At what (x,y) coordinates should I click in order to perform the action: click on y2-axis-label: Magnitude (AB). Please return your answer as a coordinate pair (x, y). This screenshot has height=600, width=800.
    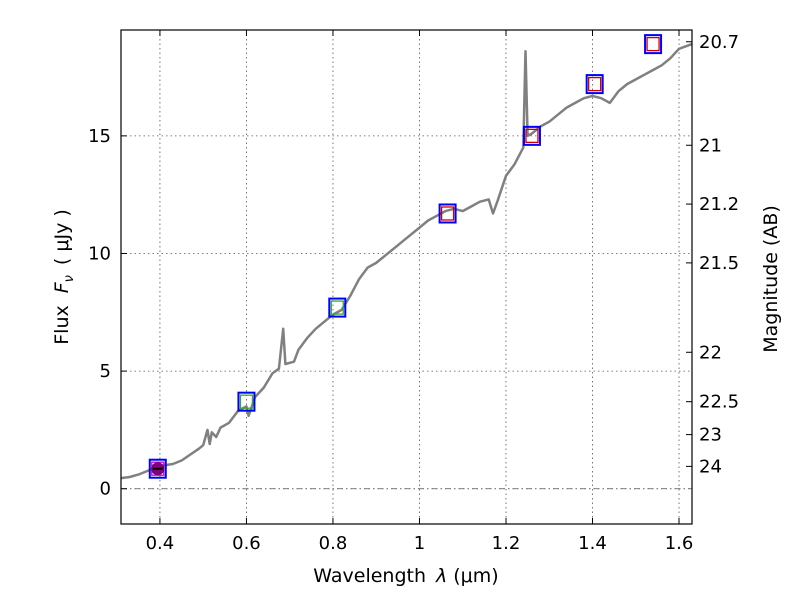
    Looking at the image, I should click on (771, 279).